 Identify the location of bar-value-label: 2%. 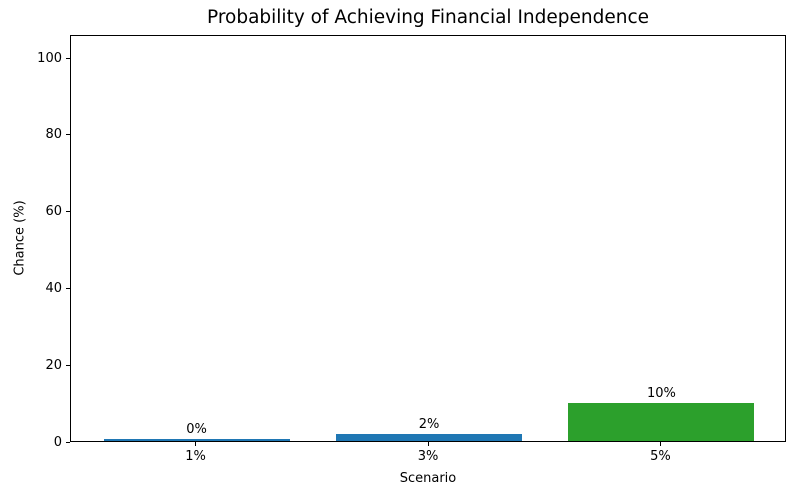
(429, 425).